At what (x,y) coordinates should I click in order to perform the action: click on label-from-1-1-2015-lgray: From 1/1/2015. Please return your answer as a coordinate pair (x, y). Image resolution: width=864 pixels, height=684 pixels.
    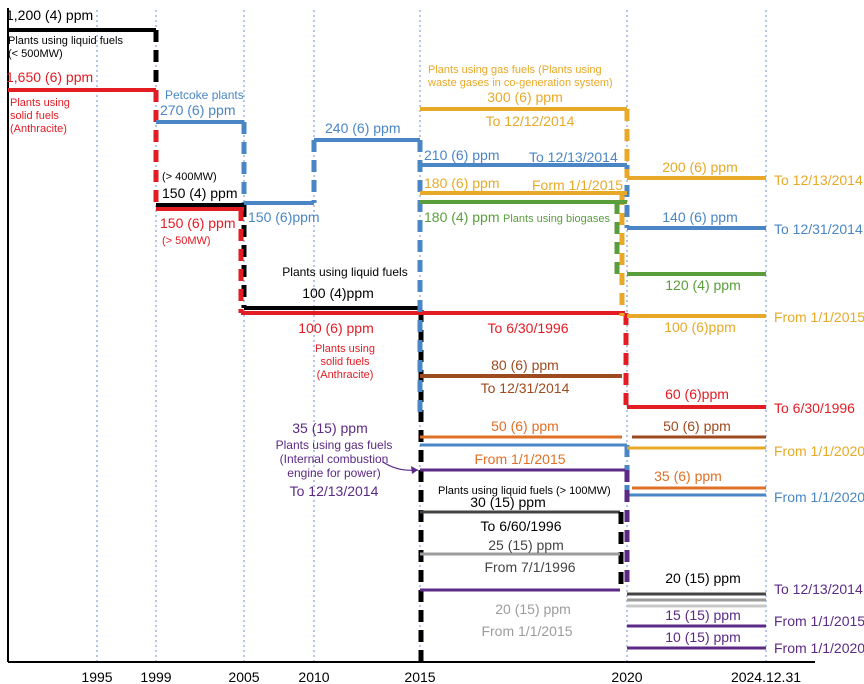
    Looking at the image, I should click on (526, 631).